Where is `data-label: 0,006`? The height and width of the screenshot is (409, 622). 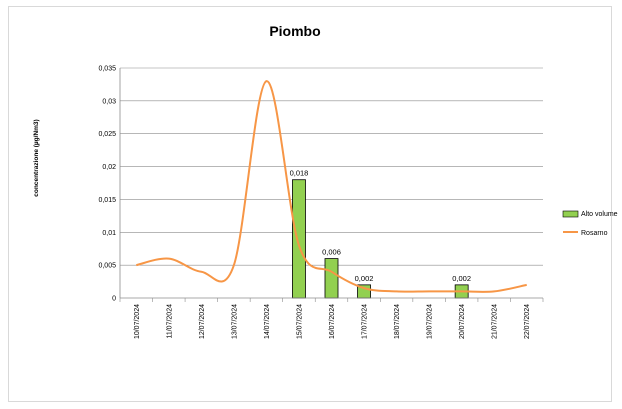
data-label: 0,006 is located at coordinates (331, 252).